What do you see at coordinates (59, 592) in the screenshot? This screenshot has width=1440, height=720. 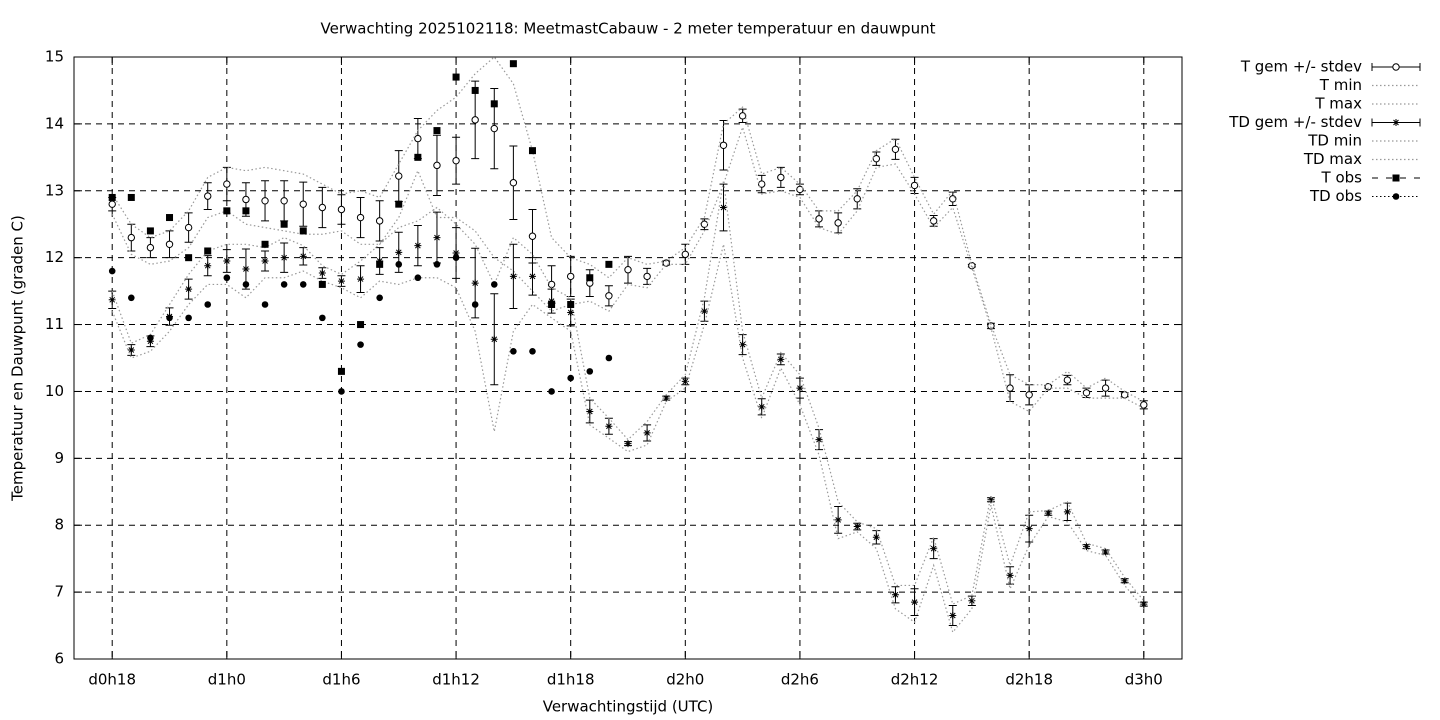 I see `y-tick-label: 7` at bounding box center [59, 592].